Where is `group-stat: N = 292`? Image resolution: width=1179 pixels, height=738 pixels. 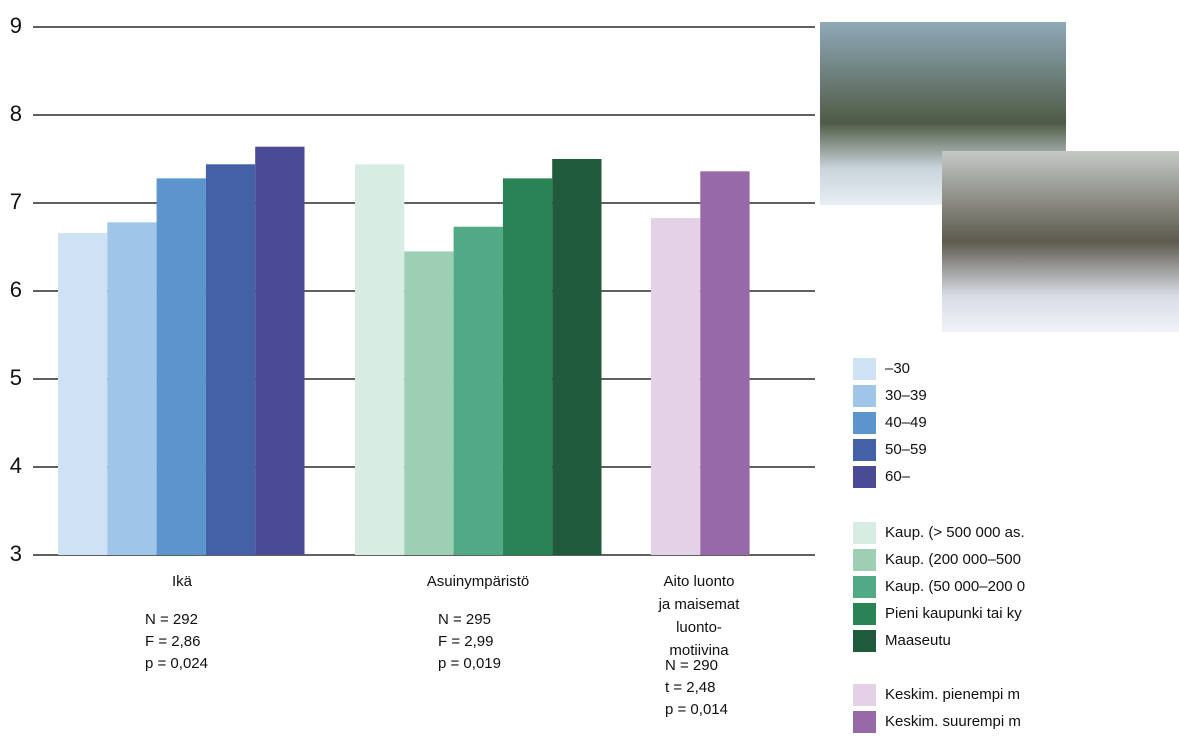 group-stat: N = 292 is located at coordinates (171, 619).